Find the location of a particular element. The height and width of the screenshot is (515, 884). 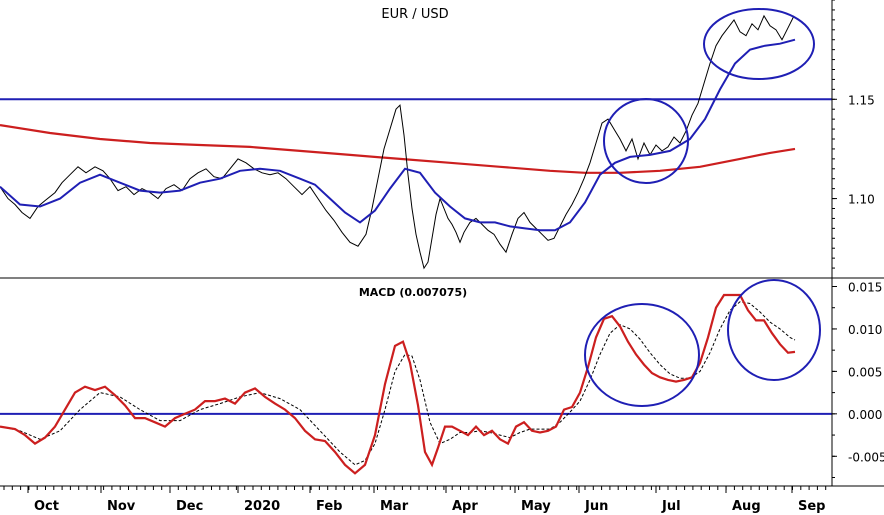

macd-y-tick-label: 0.005 is located at coordinates (865, 372).